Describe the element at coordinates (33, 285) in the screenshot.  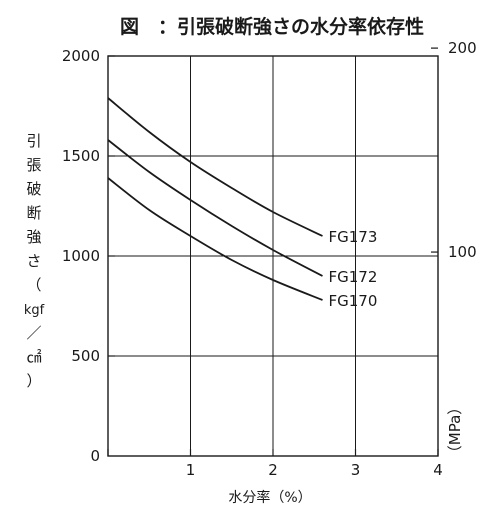
I see `y-axis-label-char: （` at that location.